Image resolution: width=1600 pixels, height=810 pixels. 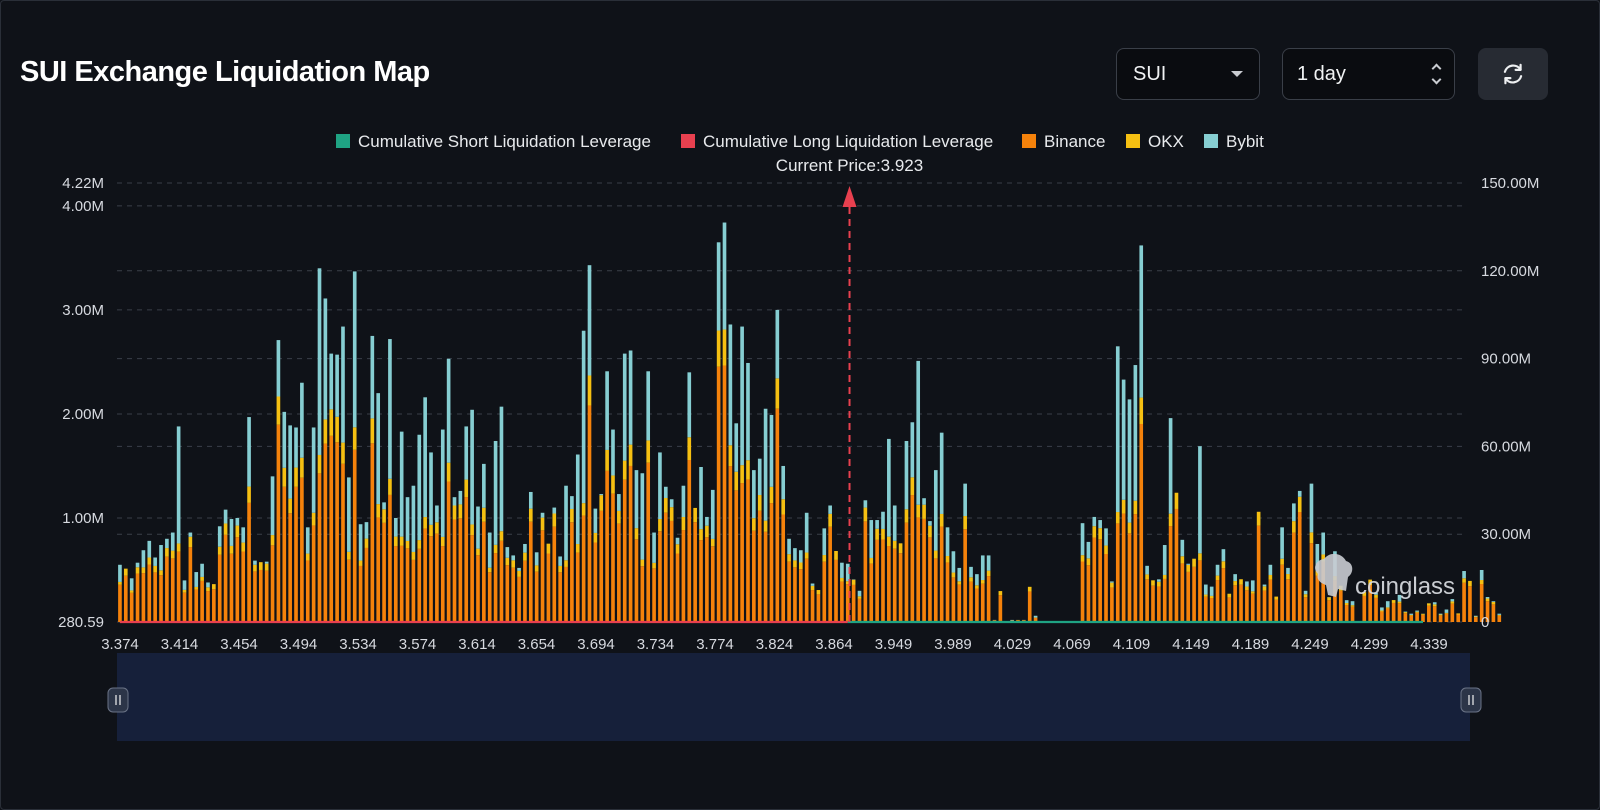 What do you see at coordinates (118, 700) in the screenshot?
I see `zoom-handle-left` at bounding box center [118, 700].